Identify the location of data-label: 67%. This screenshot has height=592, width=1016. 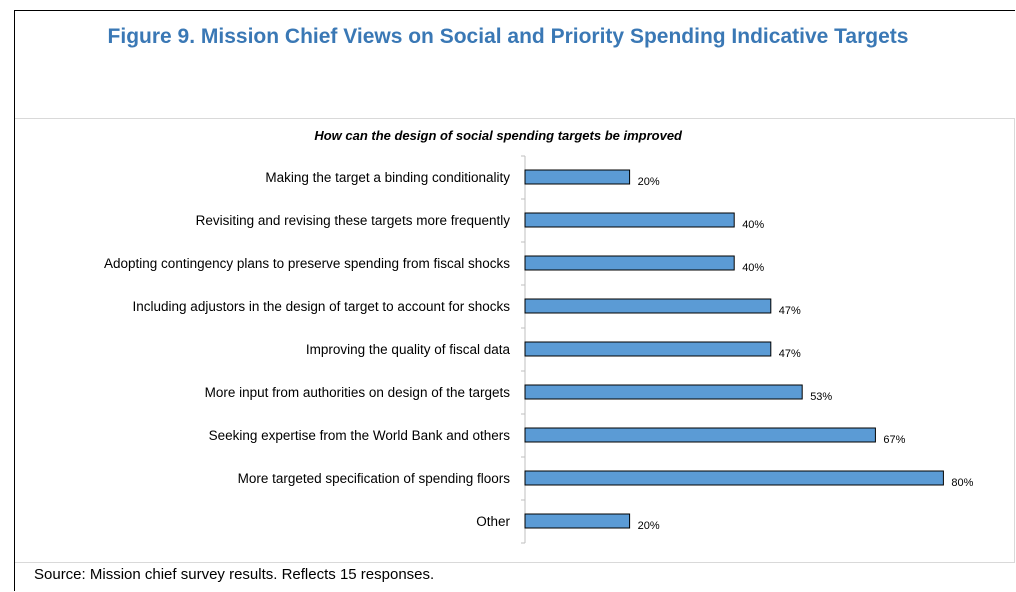
(894, 440).